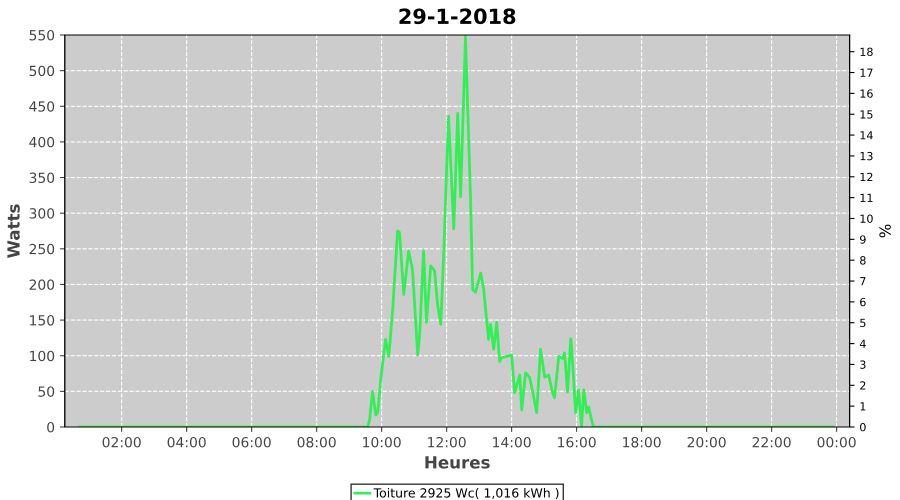  Describe the element at coordinates (466, 494) in the screenshot. I see `legend-label: Toiture 2925 Wc( 1,016 kWh )` at that location.